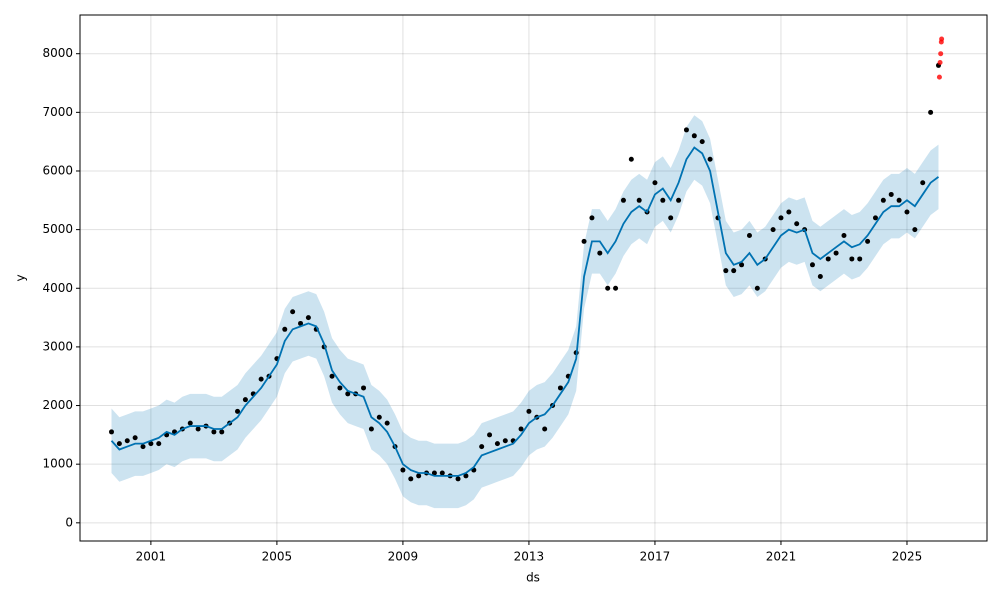 This screenshot has width=1000, height=600. I want to click on y-tick-label: 3000, so click(57, 346).